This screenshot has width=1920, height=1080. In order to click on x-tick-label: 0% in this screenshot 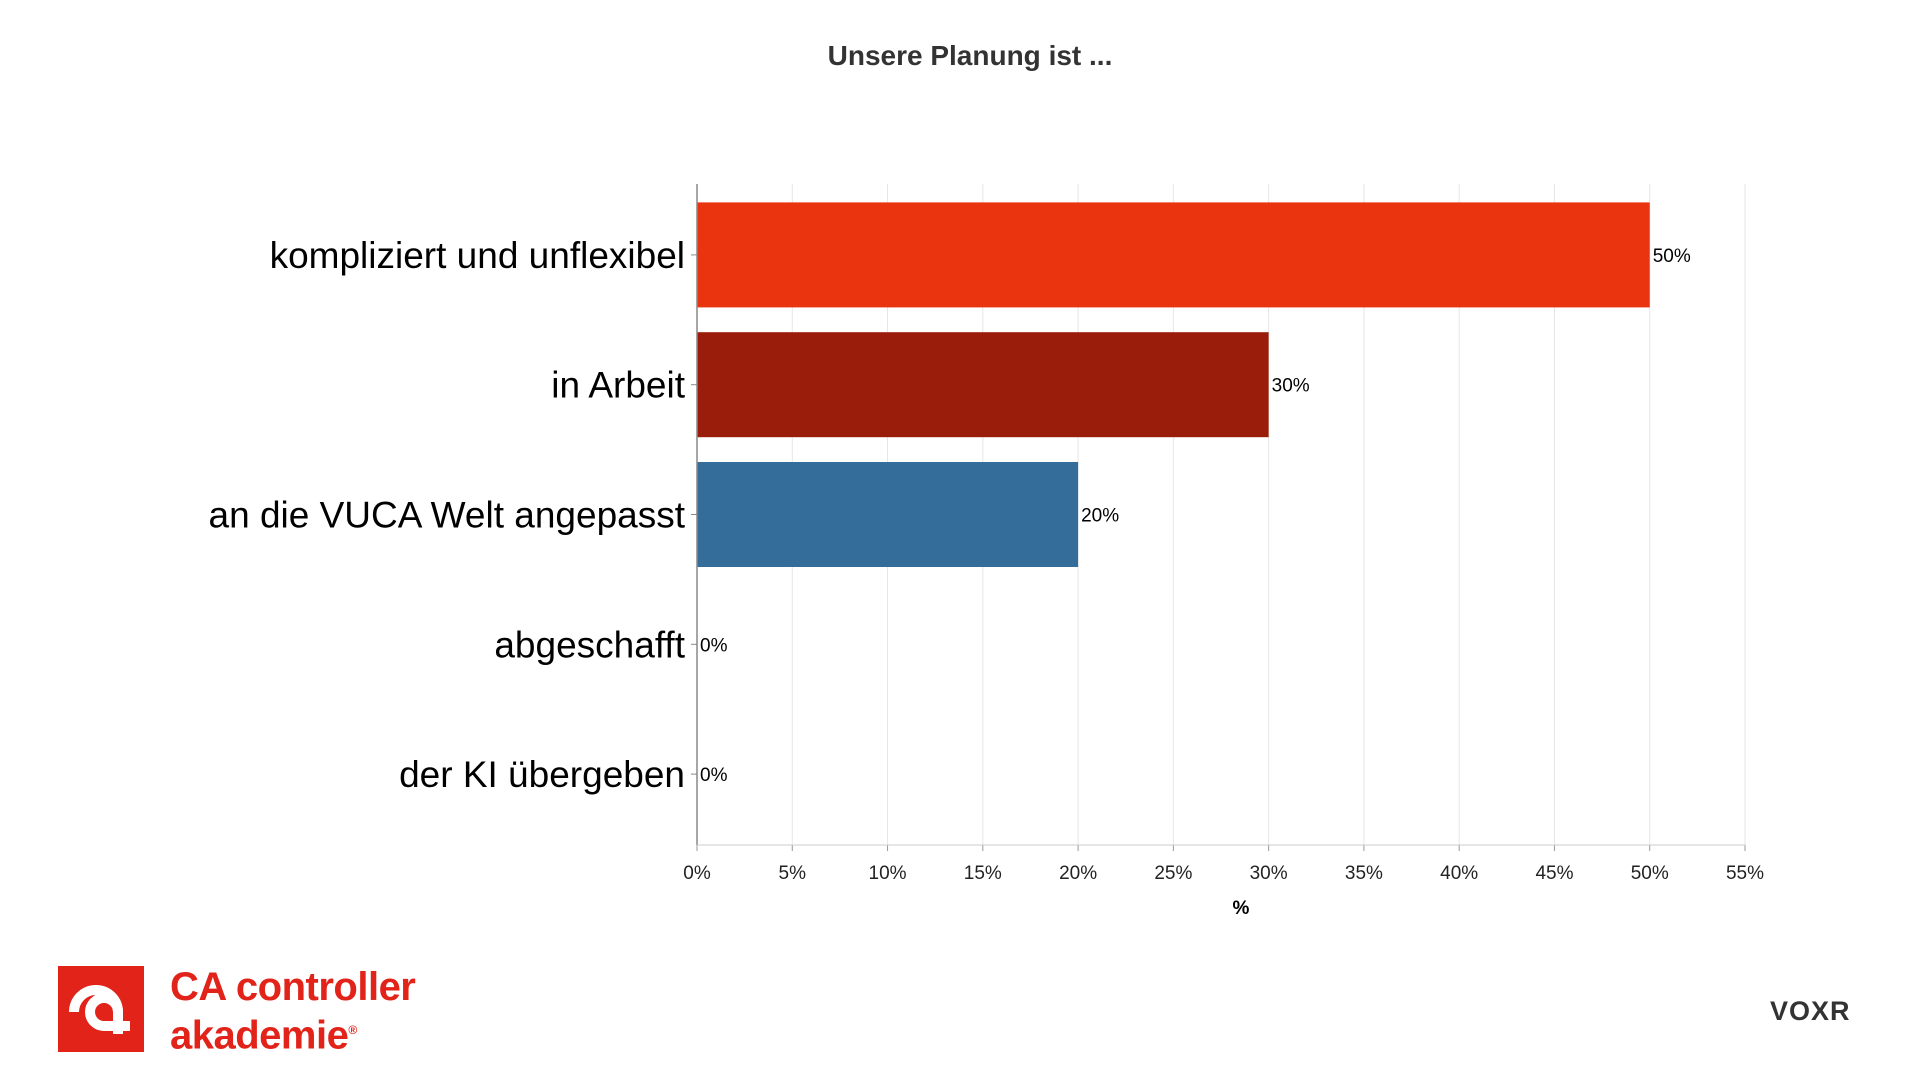, I will do `click(697, 873)`.